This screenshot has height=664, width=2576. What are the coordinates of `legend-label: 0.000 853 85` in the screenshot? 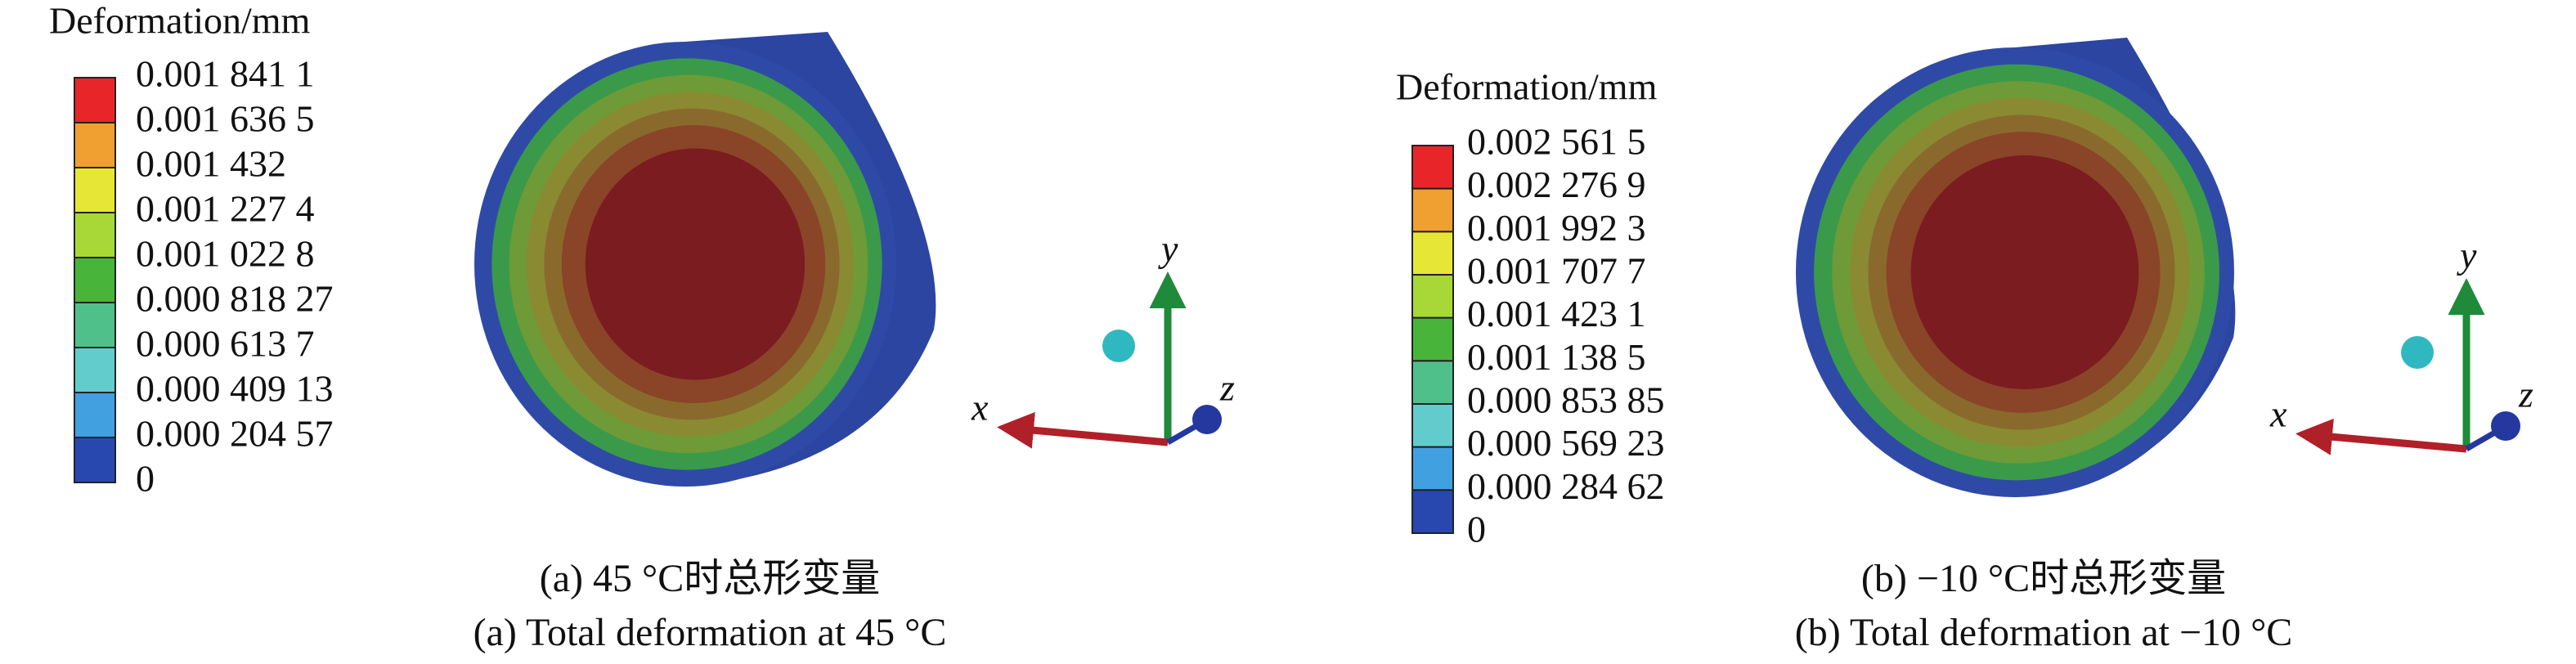 It's located at (1566, 400).